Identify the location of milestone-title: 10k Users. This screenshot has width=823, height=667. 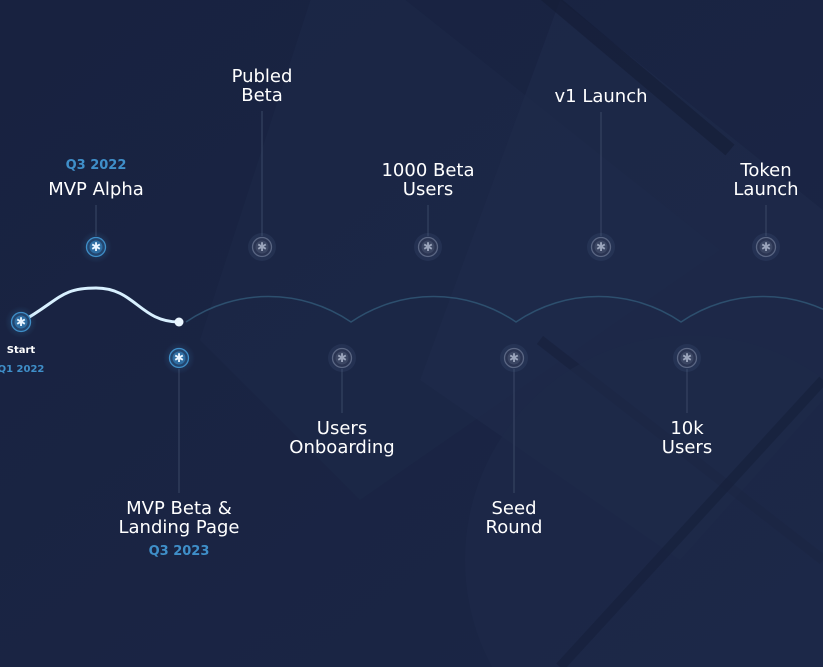
(687, 438).